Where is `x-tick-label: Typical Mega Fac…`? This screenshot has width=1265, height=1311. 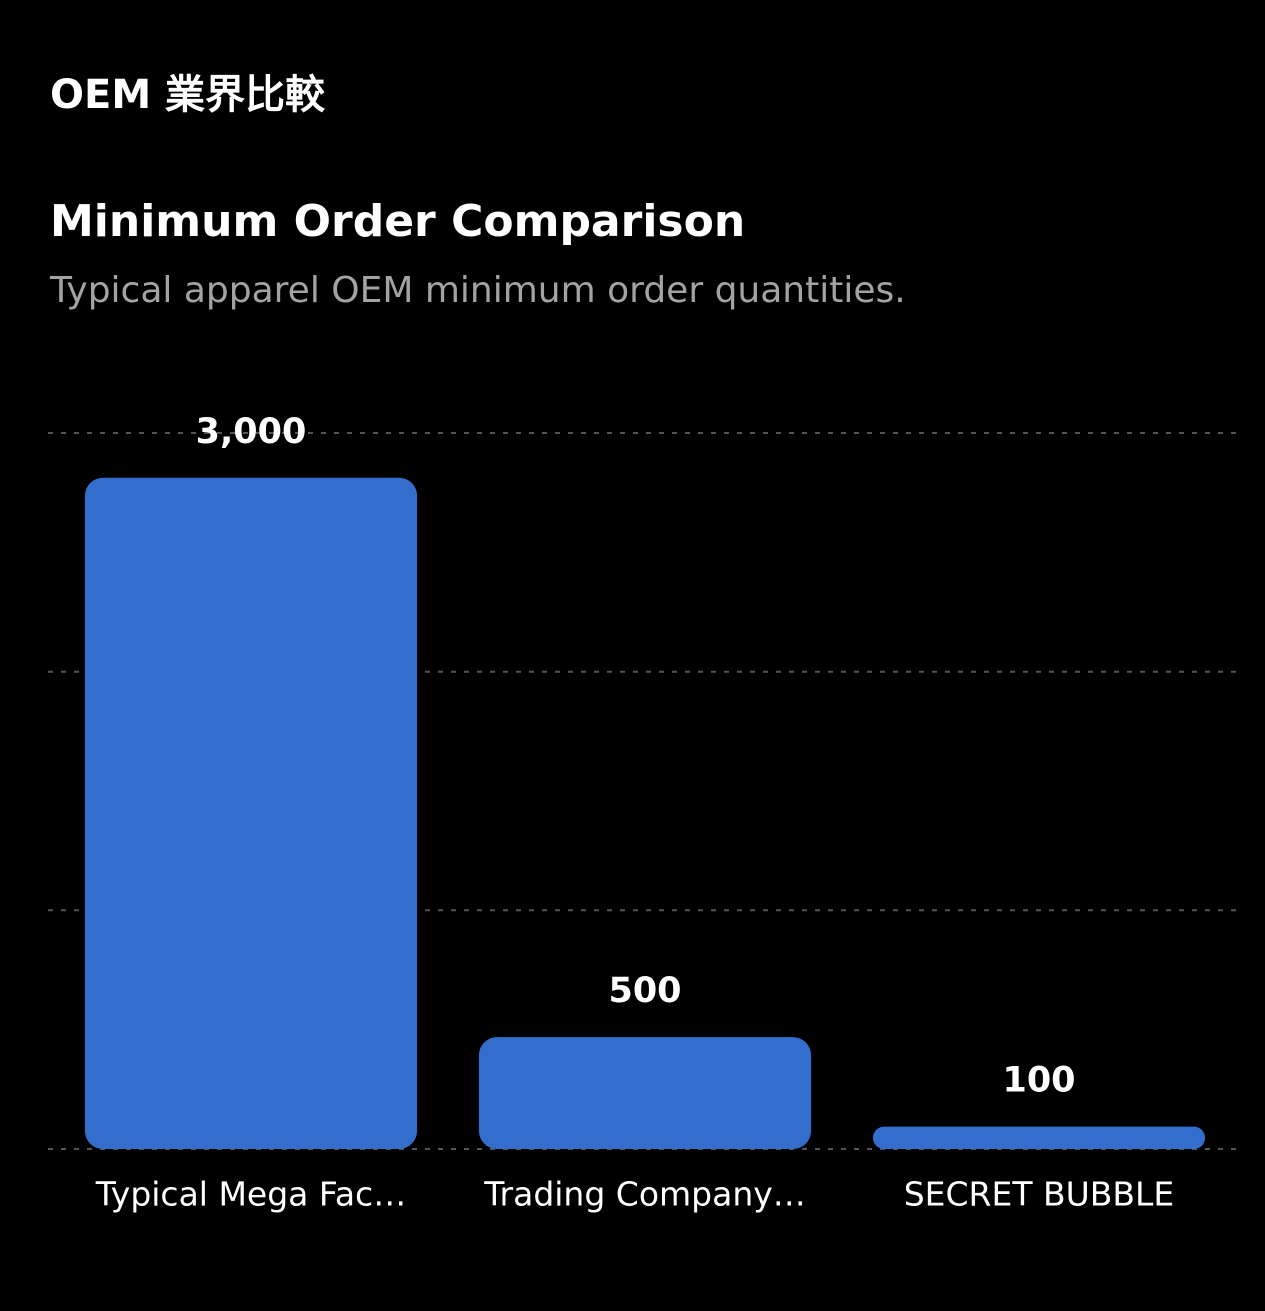
x-tick-label: Typical Mega Fac… is located at coordinates (250, 1194).